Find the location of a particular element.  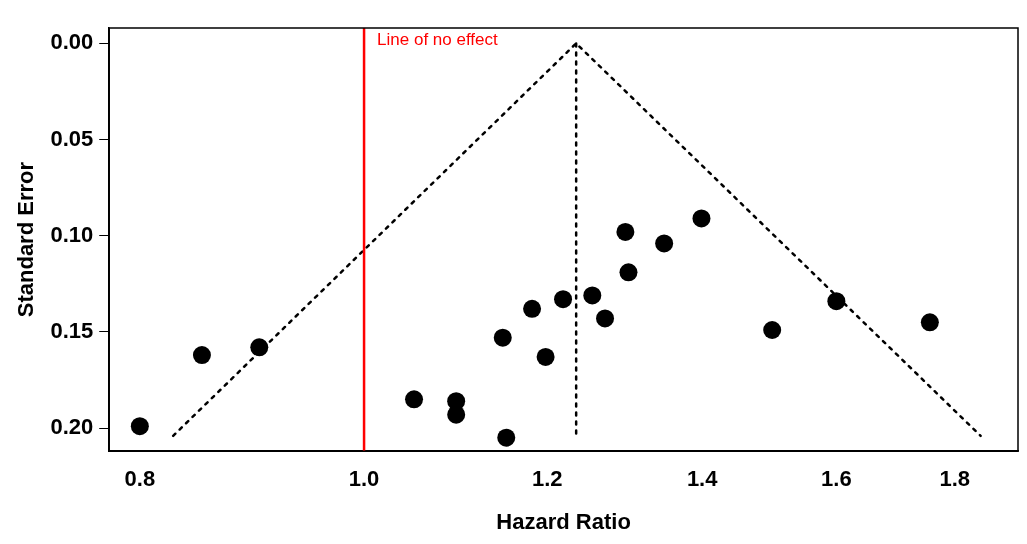

x-tick-label: 1.6 is located at coordinates (836, 479).